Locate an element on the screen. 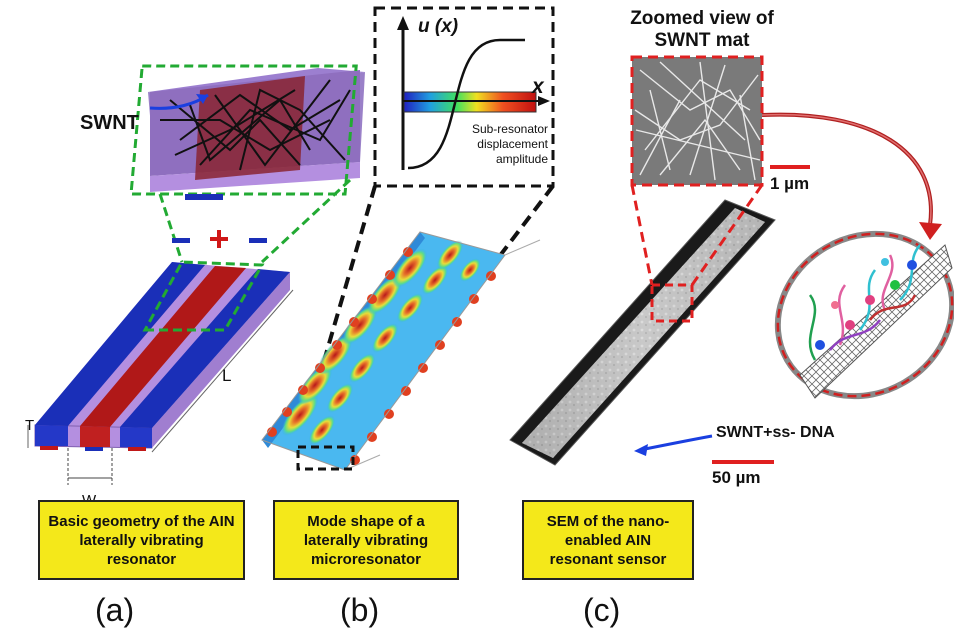  dna-strands is located at coordinates (864, 302).